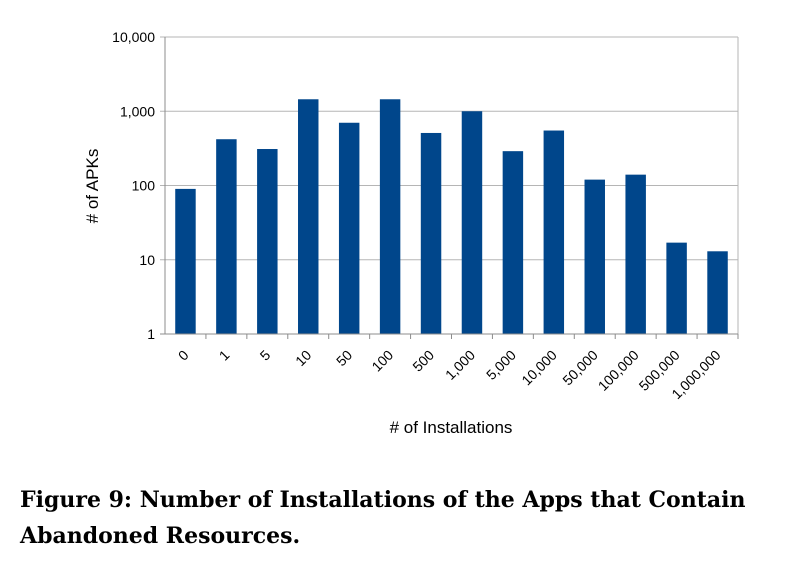  What do you see at coordinates (183, 355) in the screenshot?
I see `x-tick-label: 0` at bounding box center [183, 355].